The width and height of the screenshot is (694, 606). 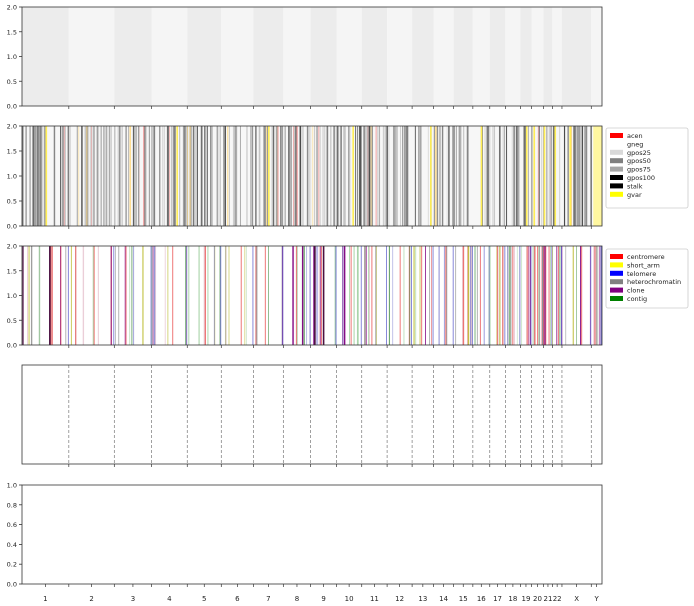 What do you see at coordinates (443, 56) in the screenshot?
I see `shade-chr14` at bounding box center [443, 56].